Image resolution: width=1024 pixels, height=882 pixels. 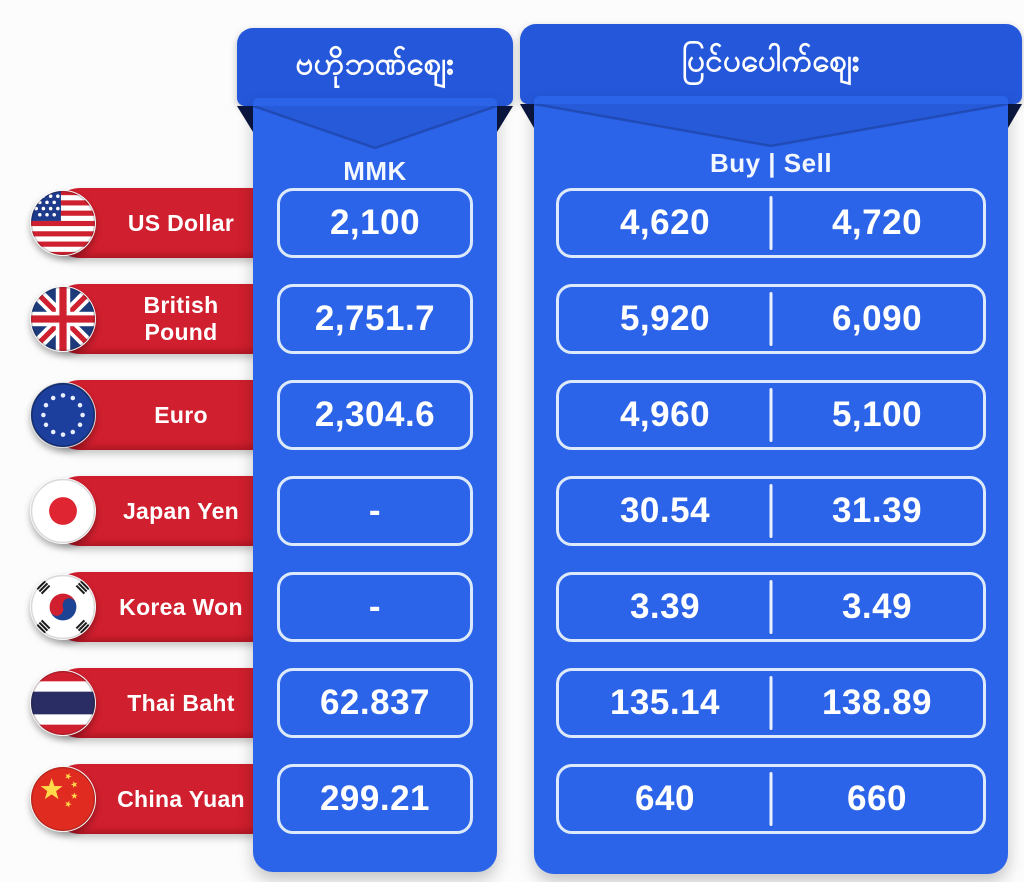 What do you see at coordinates (770, 60) in the screenshot?
I see `market-rate-panel-title: ပြင်ပပေါက်စျေး` at bounding box center [770, 60].